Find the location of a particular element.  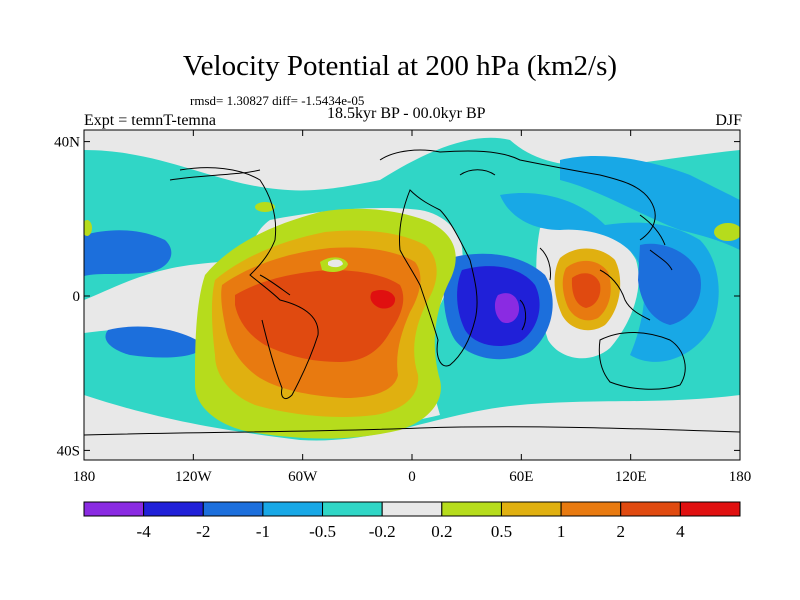

latitude-tick-label: 40S is located at coordinates (68, 451).